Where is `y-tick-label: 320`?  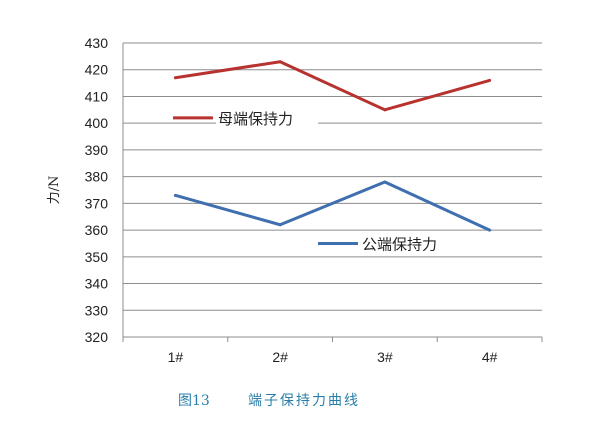 y-tick-label: 320 is located at coordinates (97, 337).